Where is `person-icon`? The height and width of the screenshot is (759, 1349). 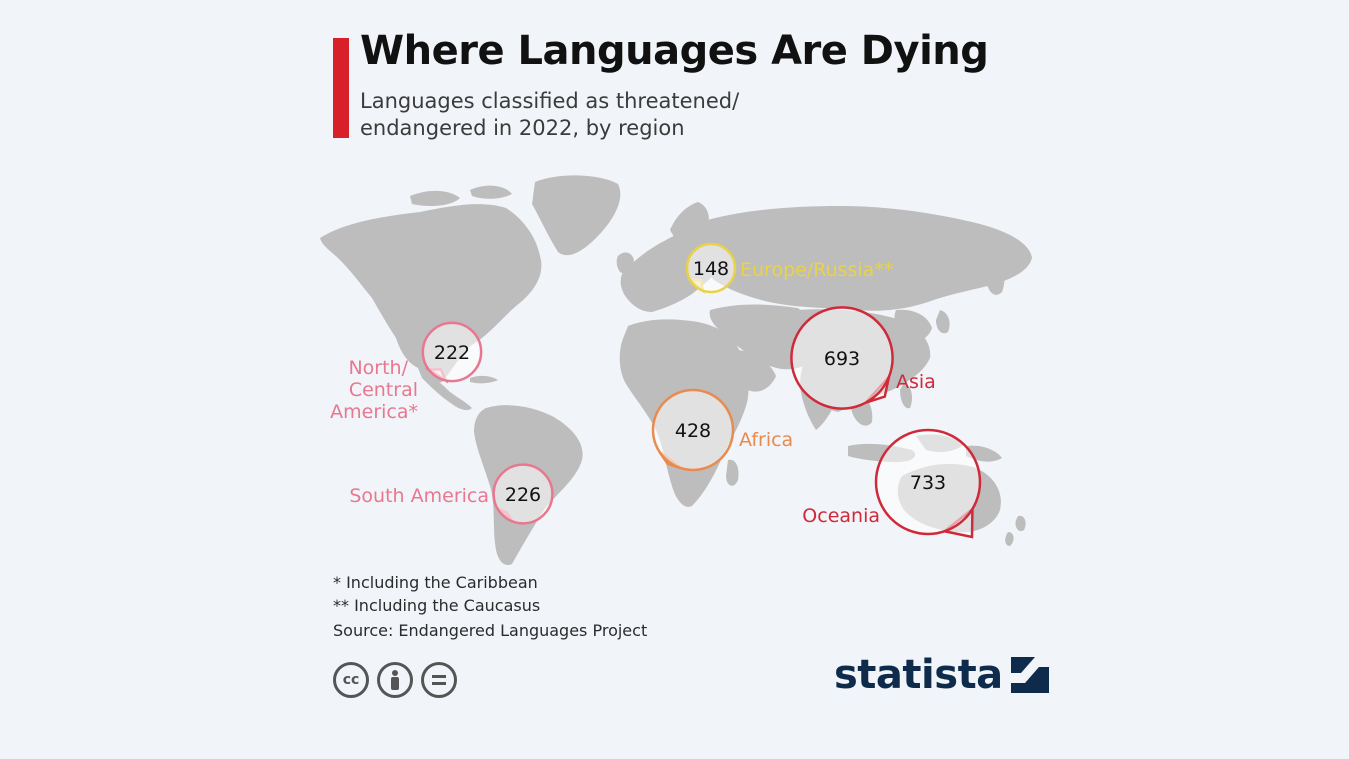 person-icon is located at coordinates (395, 680).